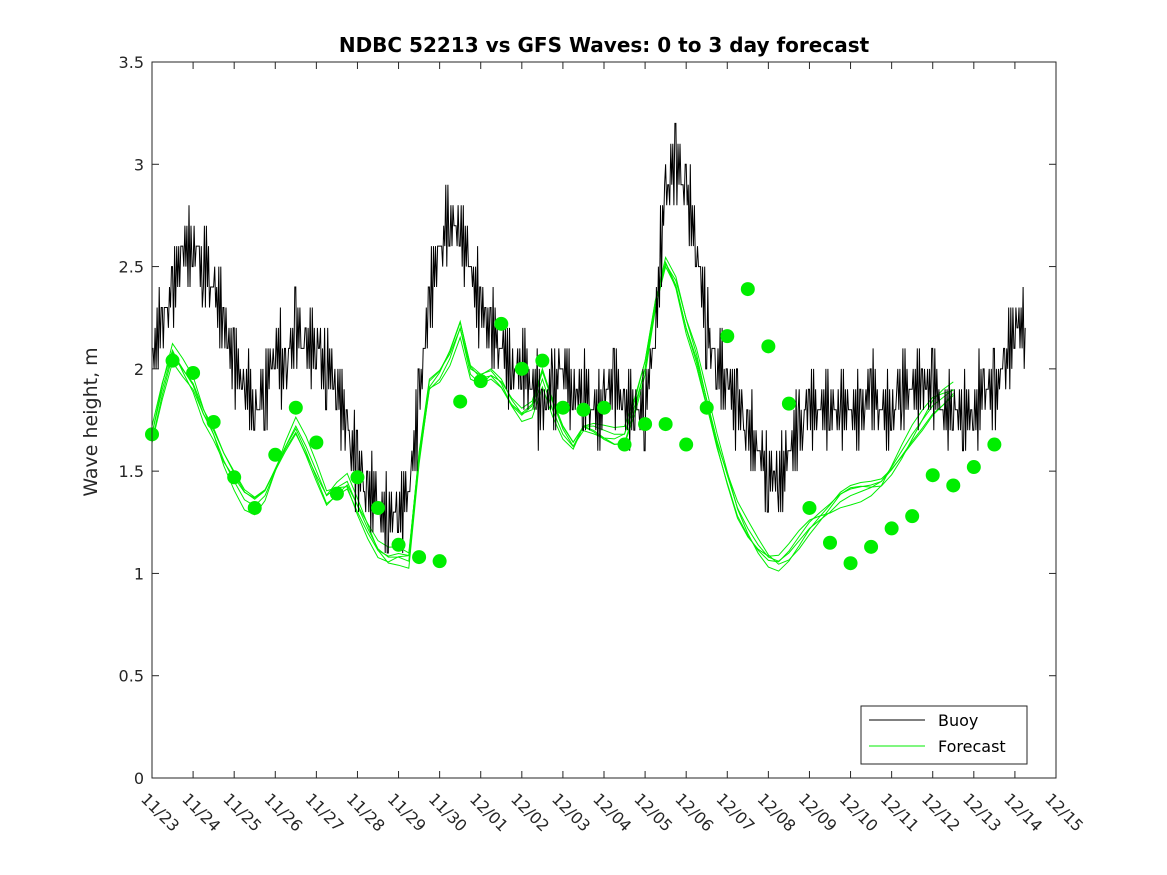  What do you see at coordinates (139, 164) in the screenshot?
I see `y-tick-label: 3` at bounding box center [139, 164].